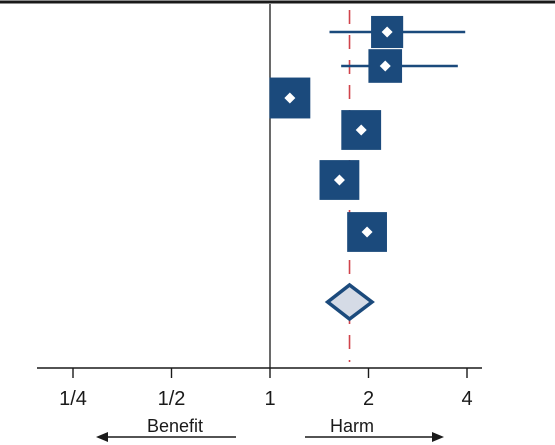 This screenshot has width=555, height=445. Describe the element at coordinates (466, 399) in the screenshot. I see `x-tick-label: 4` at that location.